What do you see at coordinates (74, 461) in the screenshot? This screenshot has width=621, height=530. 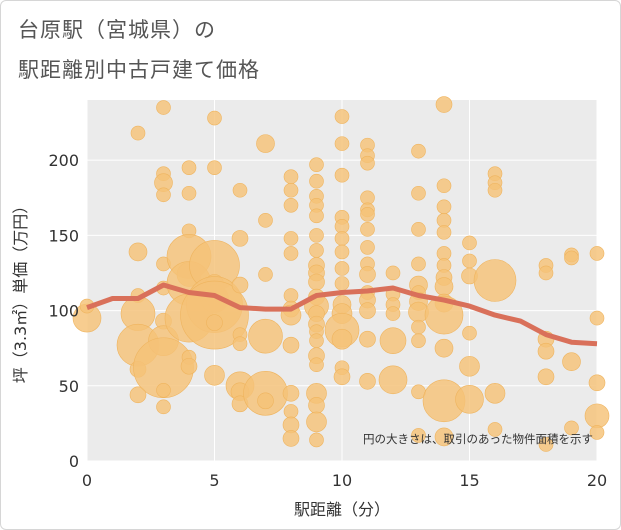 I see `y-tick-label: 0` at bounding box center [74, 461].